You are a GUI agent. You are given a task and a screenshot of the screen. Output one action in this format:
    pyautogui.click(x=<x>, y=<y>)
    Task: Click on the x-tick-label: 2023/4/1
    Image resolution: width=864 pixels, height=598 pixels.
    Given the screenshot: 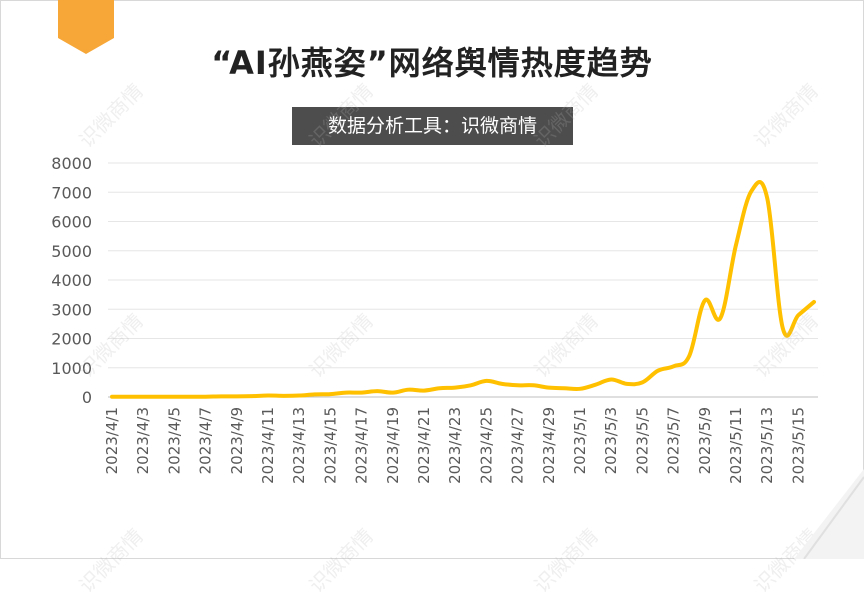 What is the action you would take?
    pyautogui.click(x=112, y=440)
    